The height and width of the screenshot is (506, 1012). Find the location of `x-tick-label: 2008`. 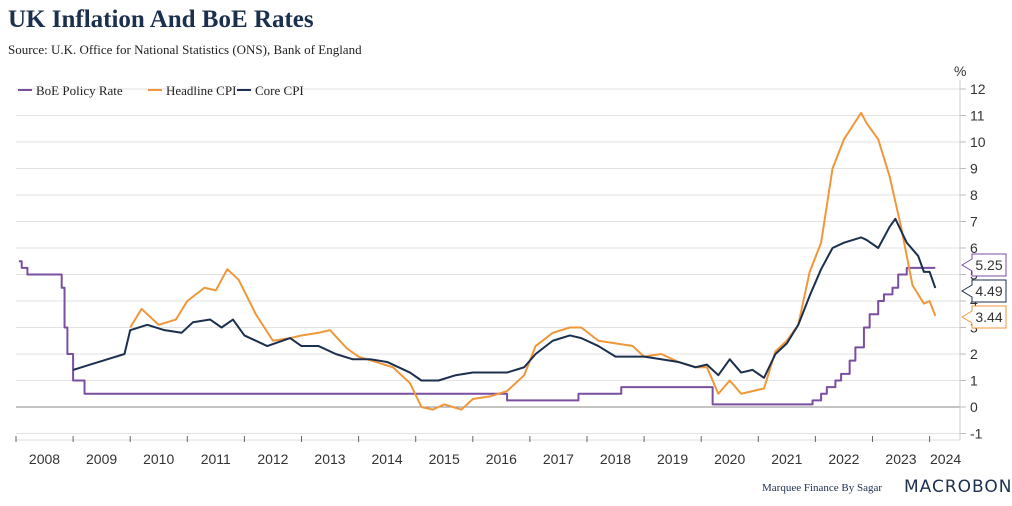

x-tick-label: 2008 is located at coordinates (44, 459).